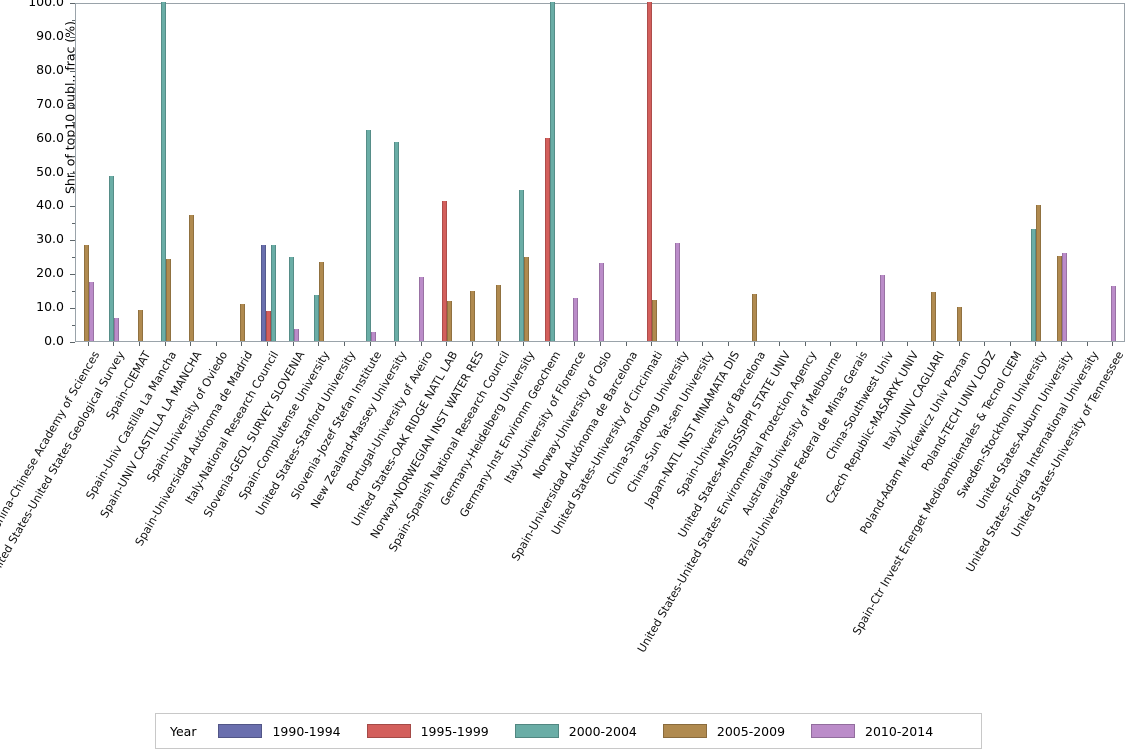 This screenshot has width=1134, height=756. I want to click on y-axis-tick-label: 90.0, so click(50, 35).